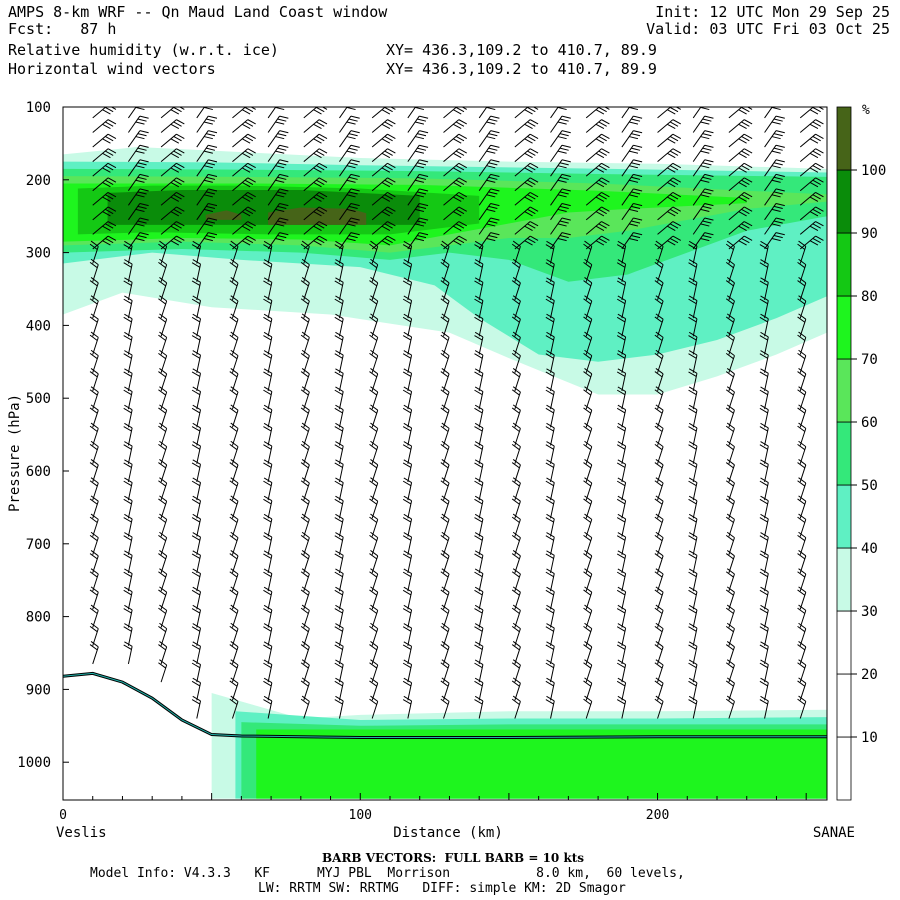 The height and width of the screenshot is (900, 900). I want to click on terrain-highlight, so click(445, 705).